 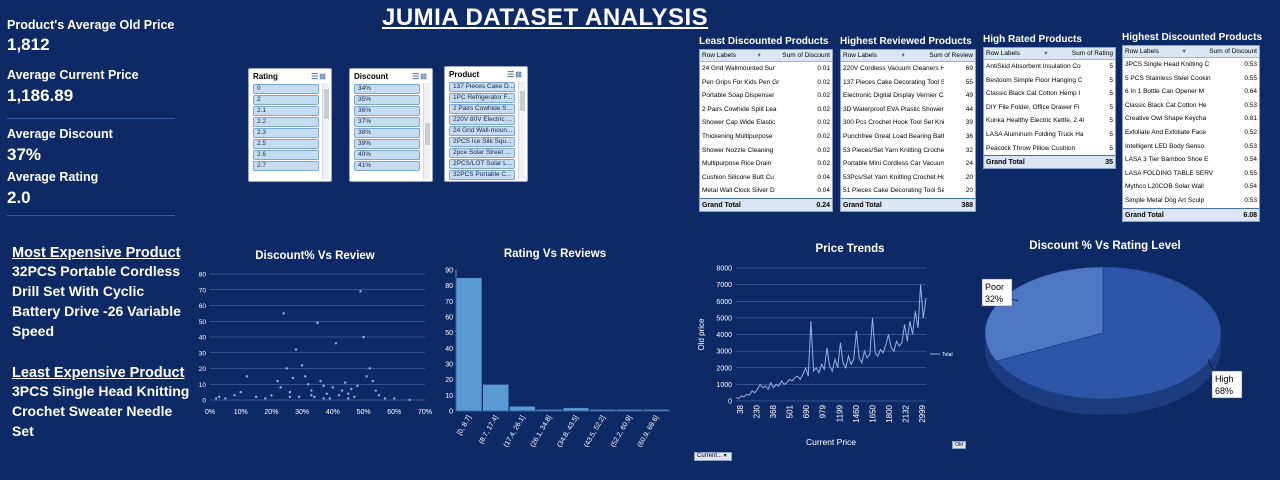 I want to click on slicer-item: 36%, so click(x=387, y=111).